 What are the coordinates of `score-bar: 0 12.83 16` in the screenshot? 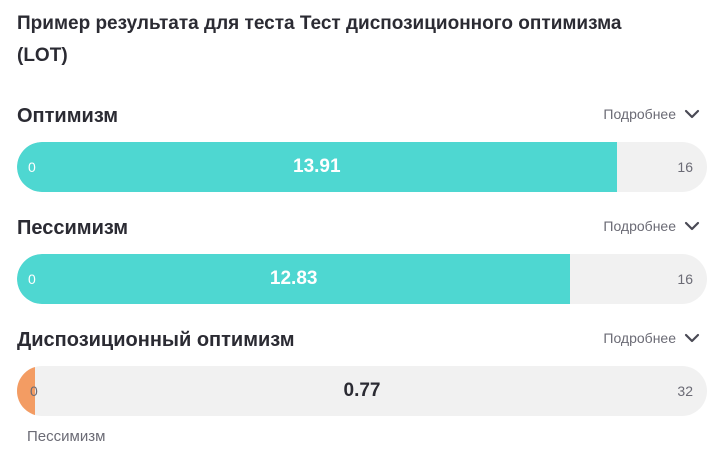 It's located at (362, 279).